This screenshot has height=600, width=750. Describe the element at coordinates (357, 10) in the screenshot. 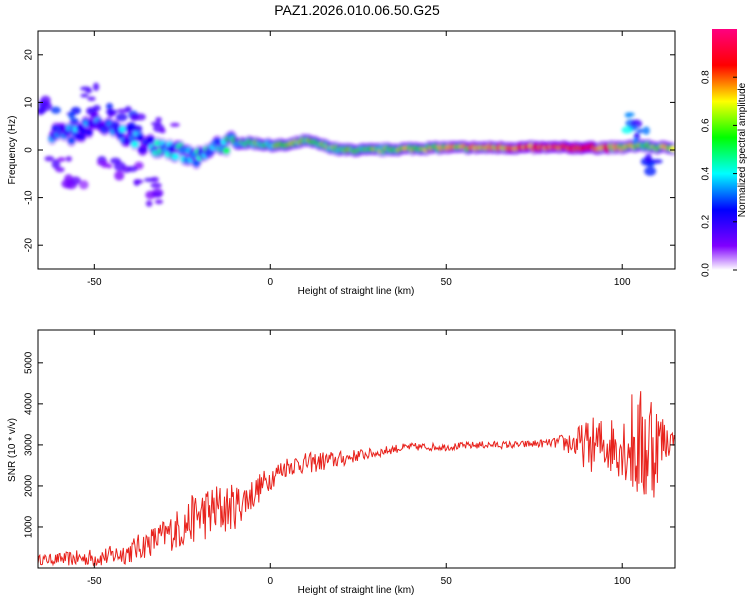

I see `figure-title: PAZ1.2026.010.06.50.G25` at that location.